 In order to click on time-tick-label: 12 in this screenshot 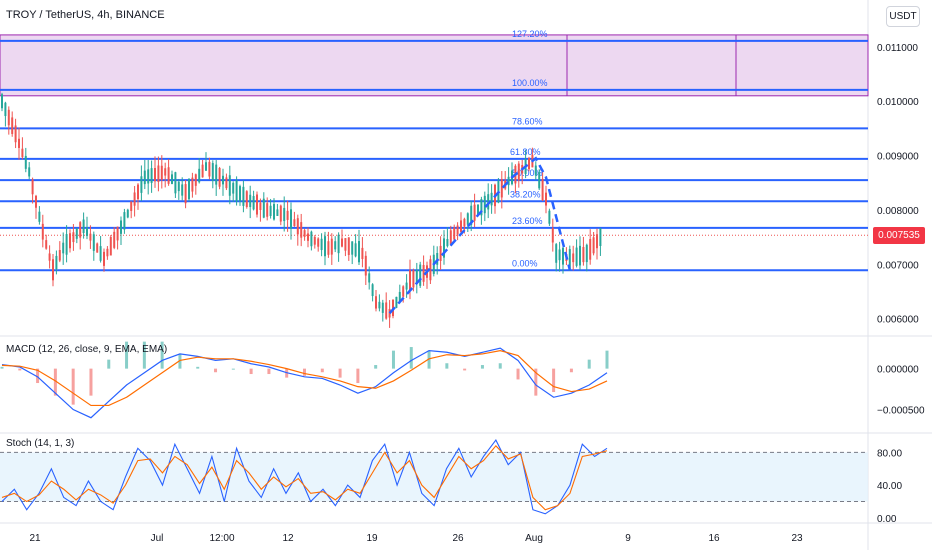, I will do `click(288, 538)`.